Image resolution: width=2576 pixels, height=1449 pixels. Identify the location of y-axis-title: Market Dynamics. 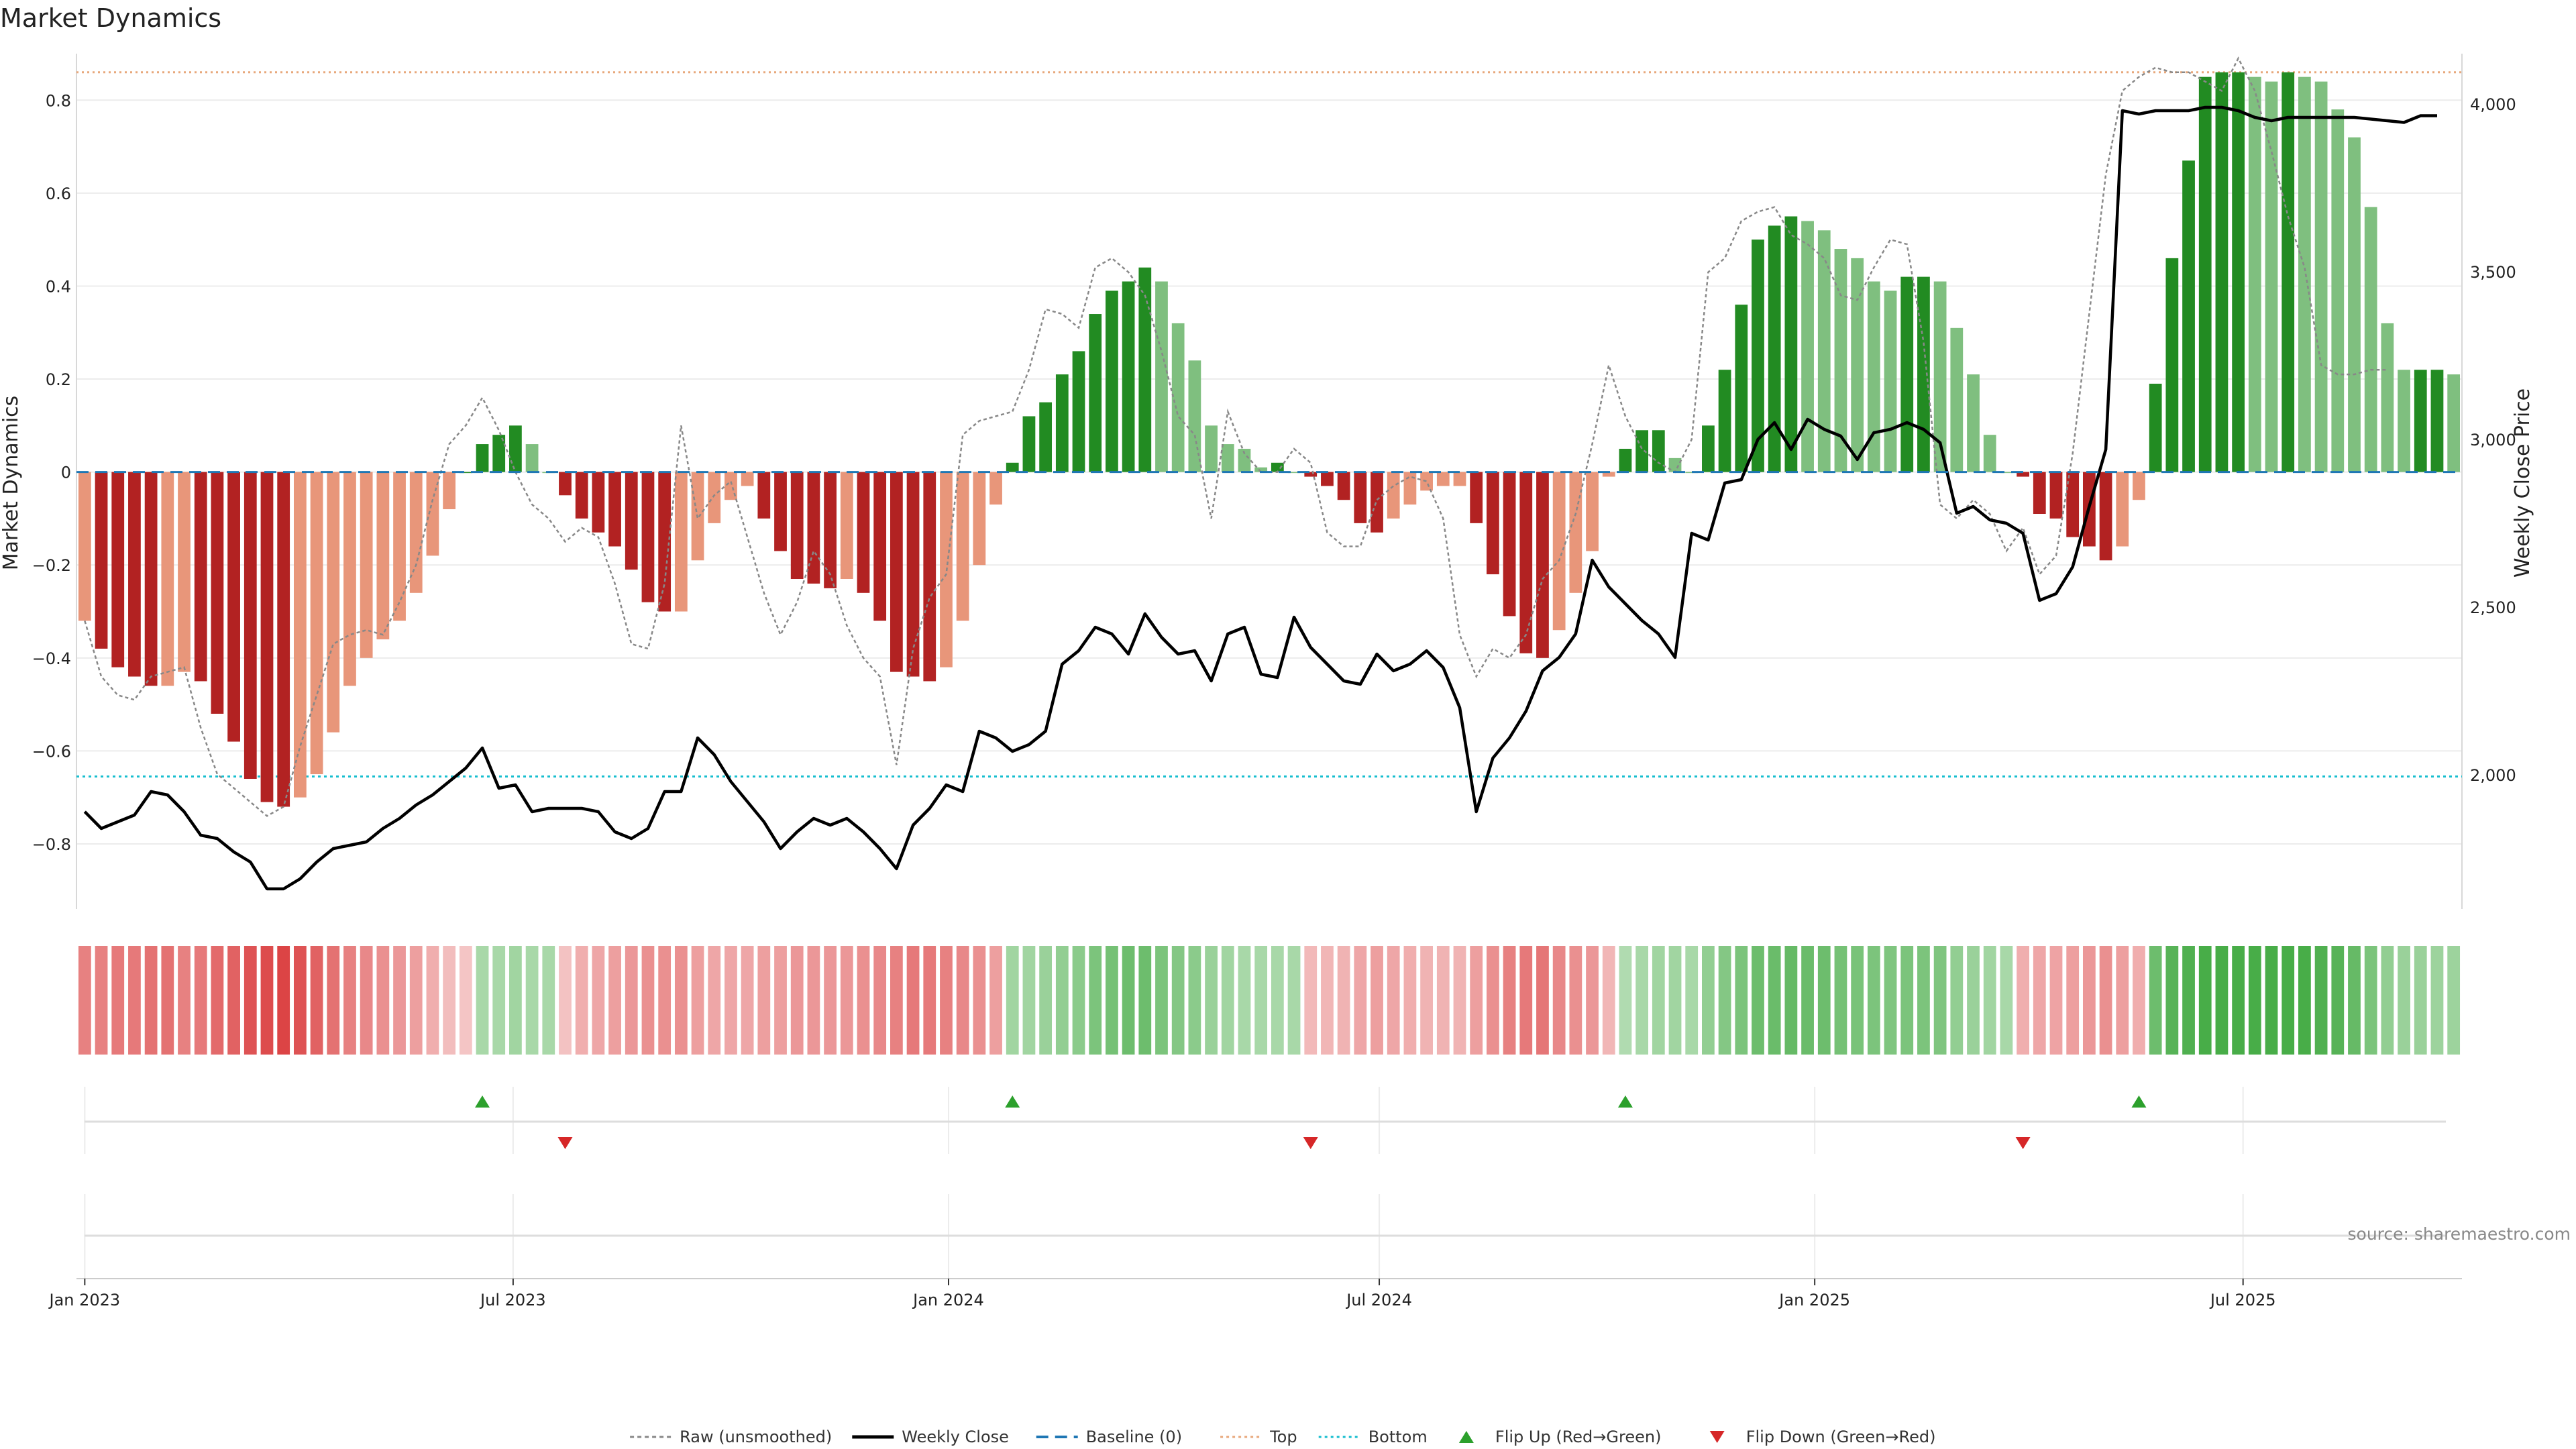
(11, 483).